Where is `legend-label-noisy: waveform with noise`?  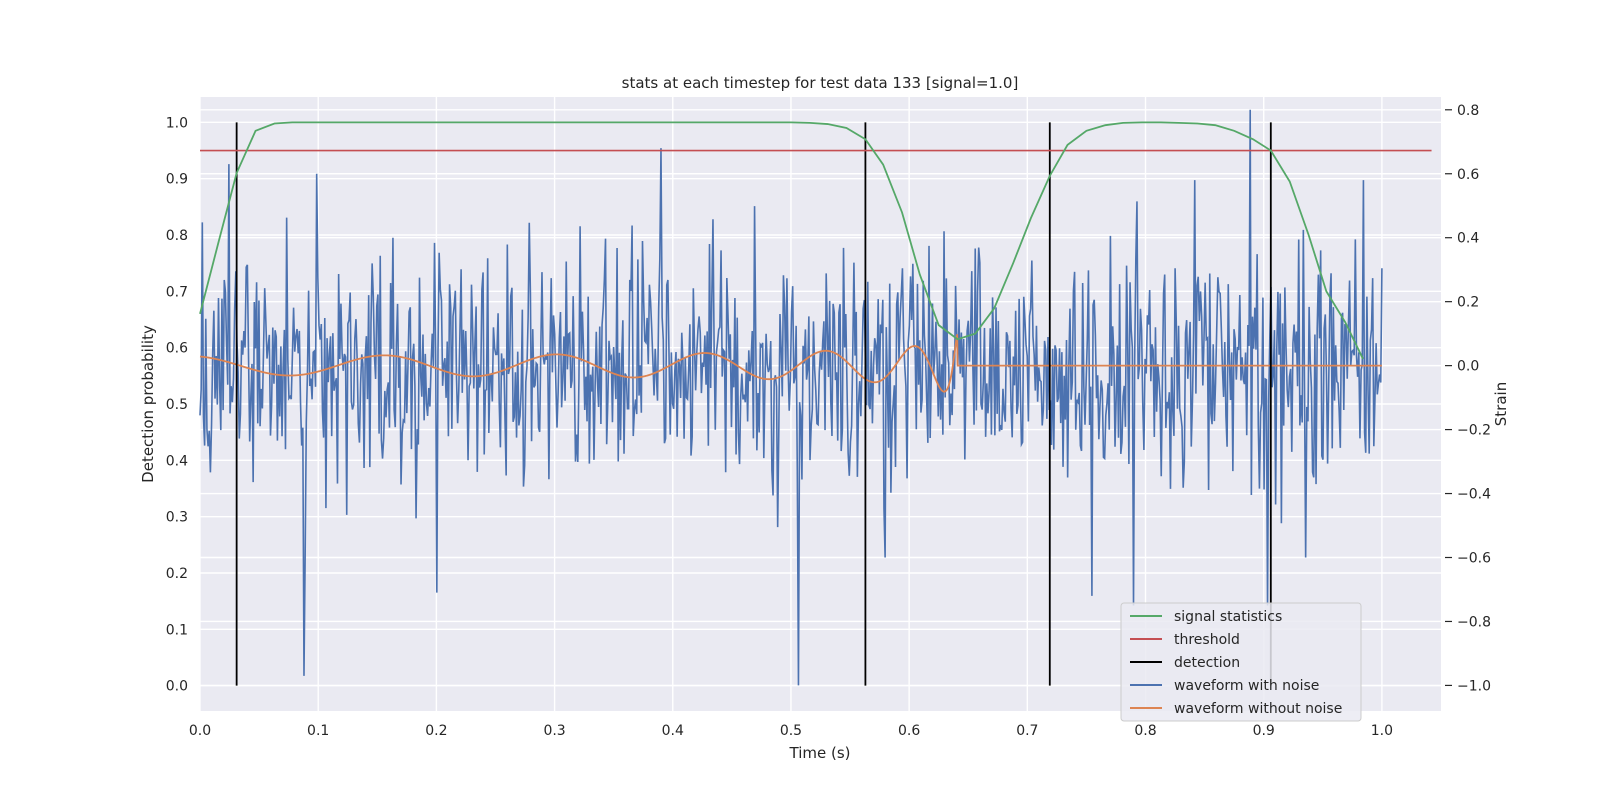
legend-label-noisy: waveform with noise is located at coordinates (1246, 686).